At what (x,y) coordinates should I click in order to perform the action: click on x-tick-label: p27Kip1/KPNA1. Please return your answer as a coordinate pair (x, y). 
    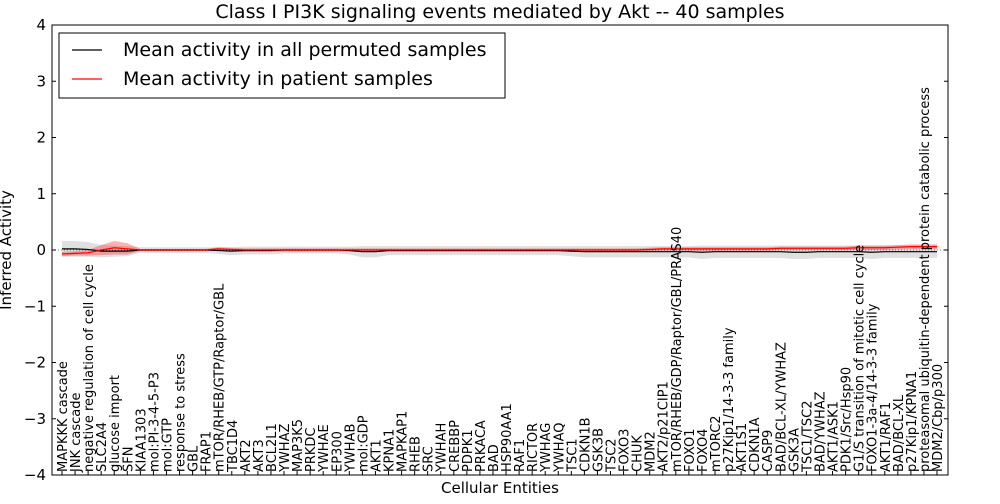
    Looking at the image, I should click on (912, 421).